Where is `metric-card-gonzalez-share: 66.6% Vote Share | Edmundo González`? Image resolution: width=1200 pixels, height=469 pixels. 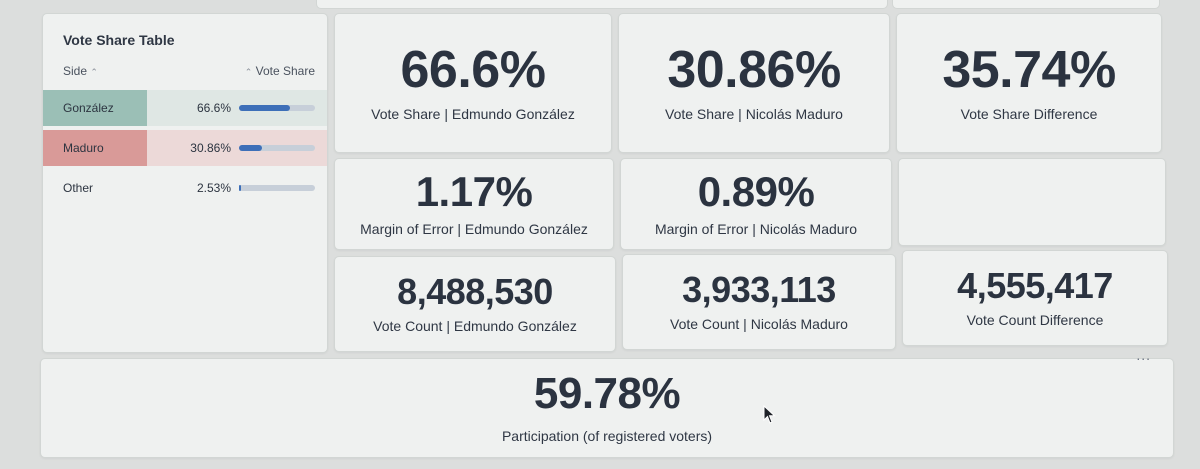
metric-card-gonzalez-share: 66.6% Vote Share | Edmundo González is located at coordinates (473, 83).